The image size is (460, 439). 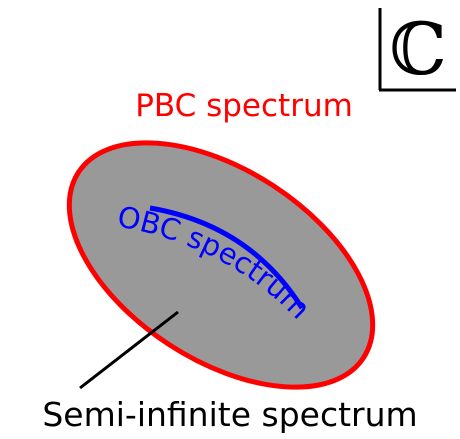 I want to click on obc-arc, so click(x=227, y=257).